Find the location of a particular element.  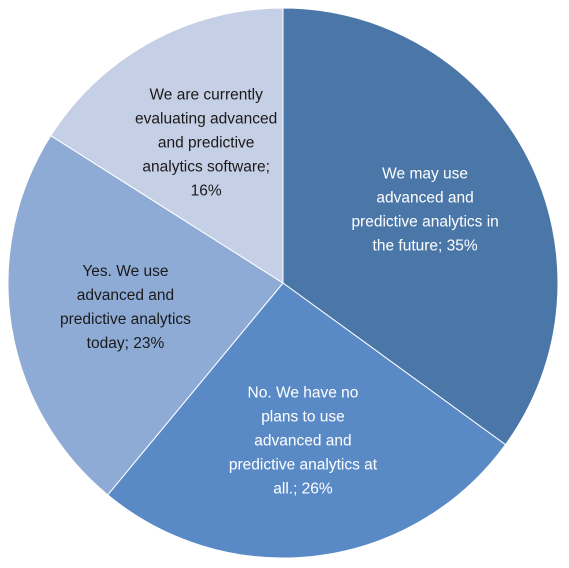

label-line: predictive analytics in is located at coordinates (424, 222).